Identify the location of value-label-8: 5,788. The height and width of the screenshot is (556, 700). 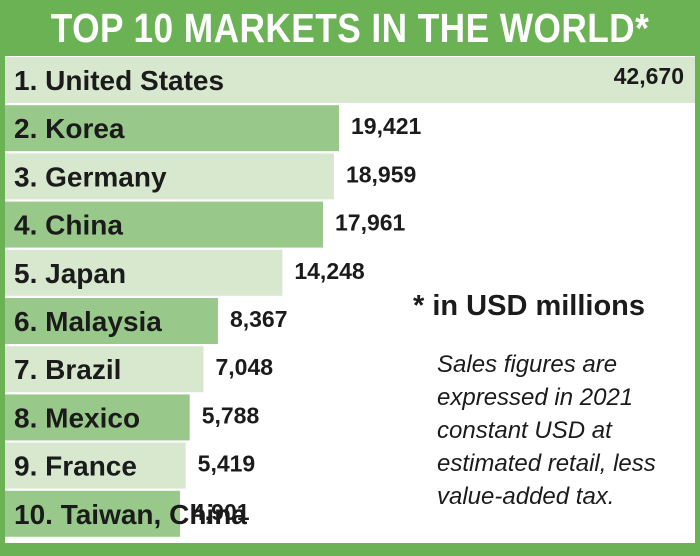
(231, 415).